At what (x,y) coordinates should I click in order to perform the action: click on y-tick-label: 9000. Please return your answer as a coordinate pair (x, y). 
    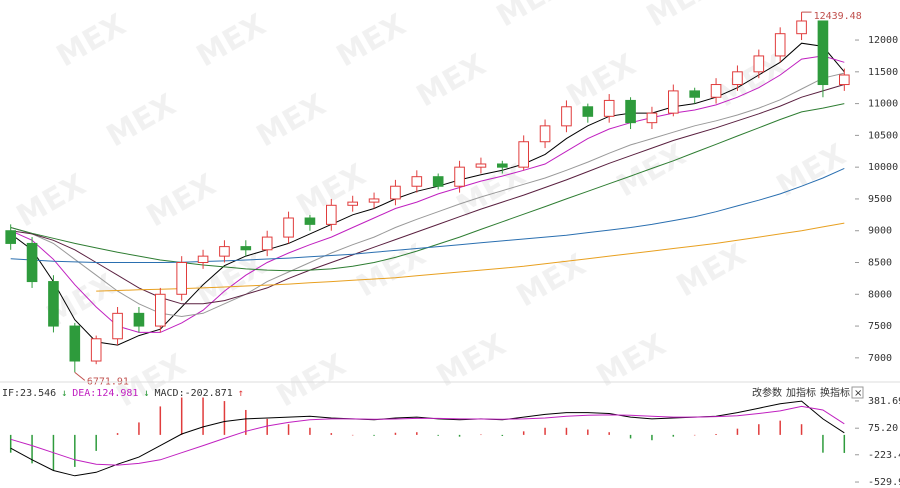
    Looking at the image, I should click on (880, 231).